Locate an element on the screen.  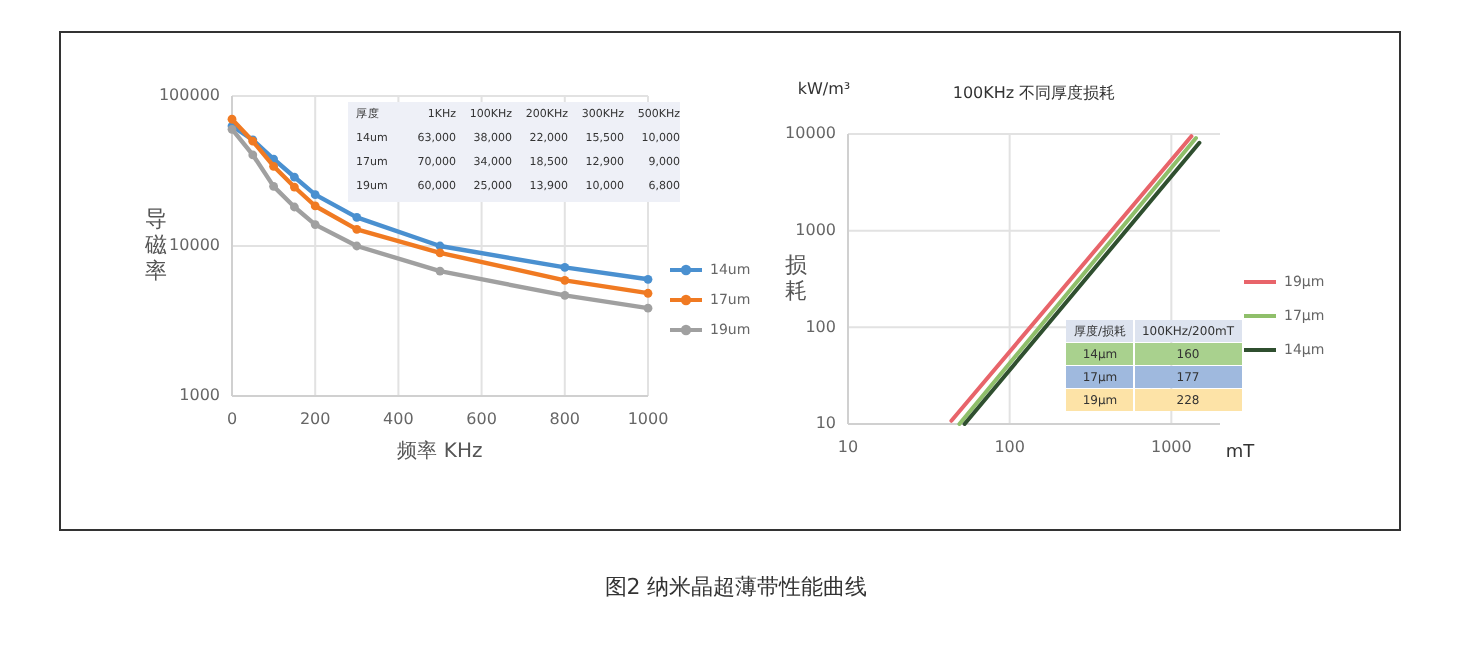
x-tick-label: 100 is located at coordinates (1009, 447).